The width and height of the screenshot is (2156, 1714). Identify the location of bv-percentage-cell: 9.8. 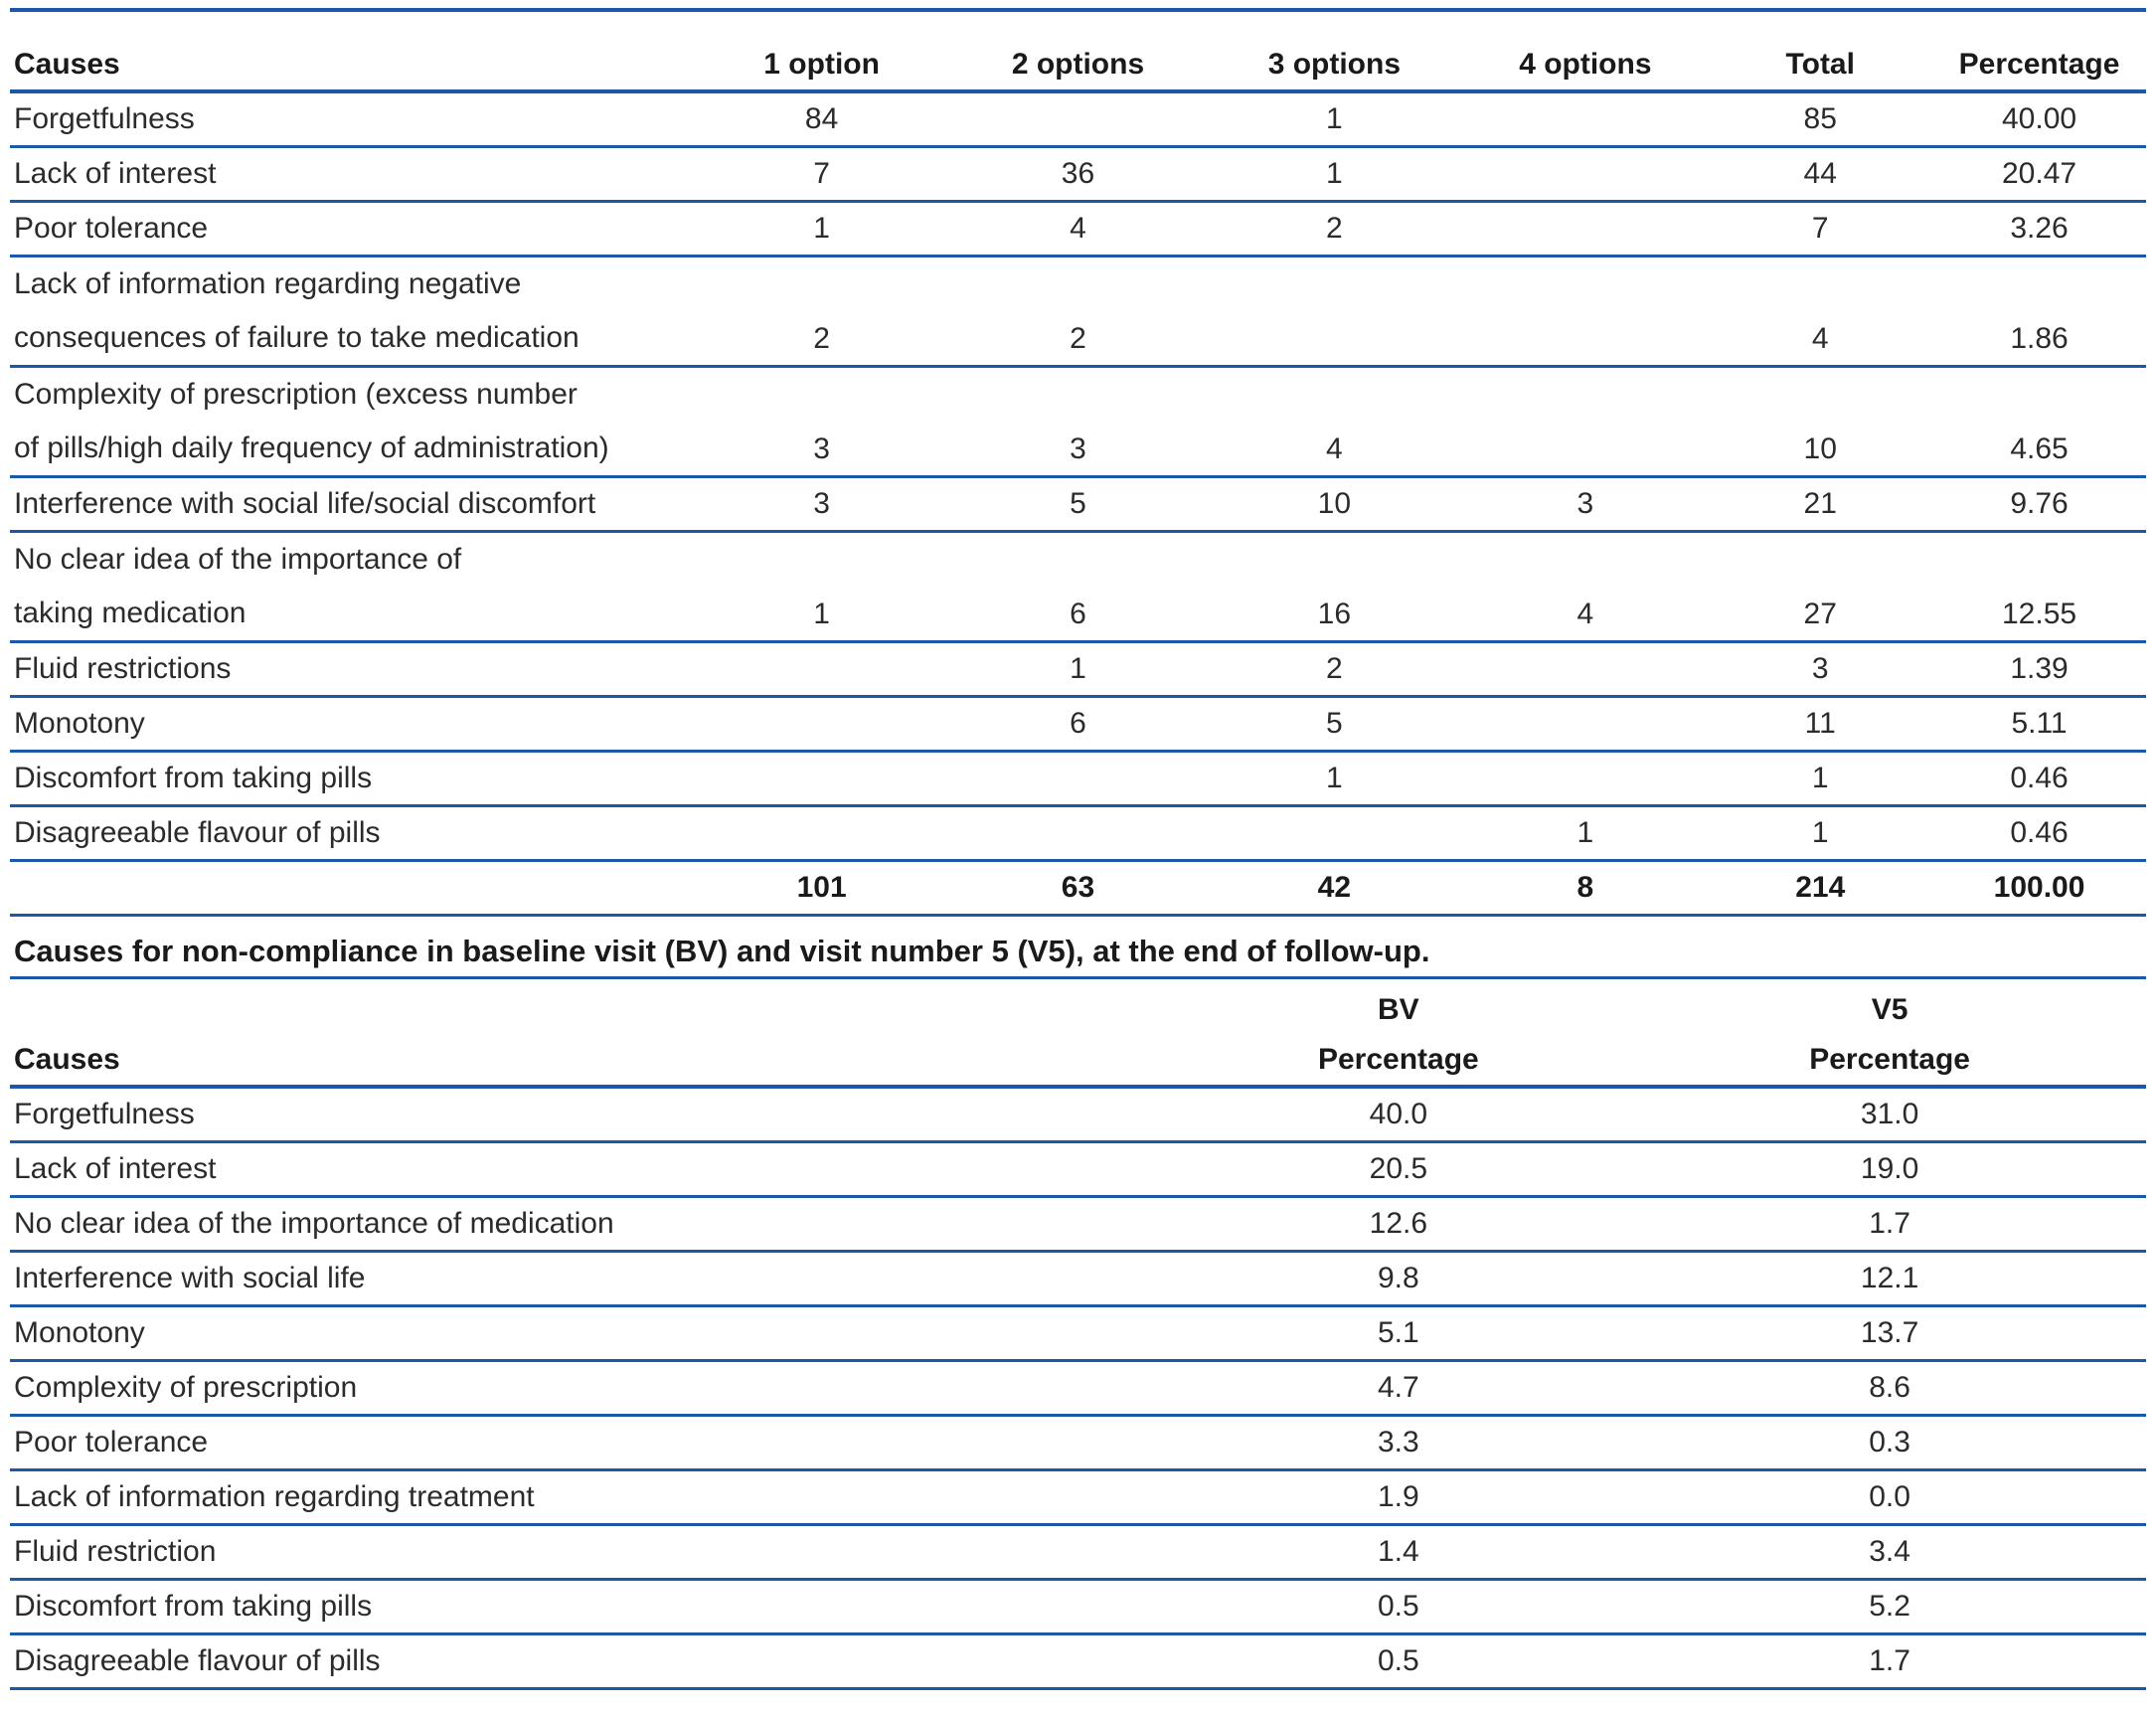
(1398, 1279).